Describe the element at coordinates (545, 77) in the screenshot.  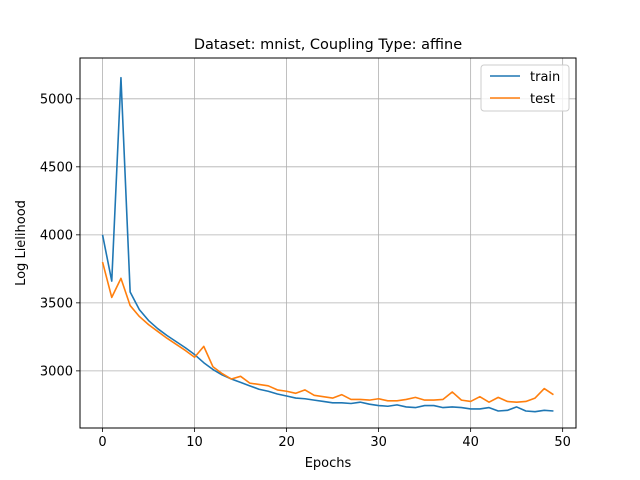
I see `legend-label-train: train` at that location.